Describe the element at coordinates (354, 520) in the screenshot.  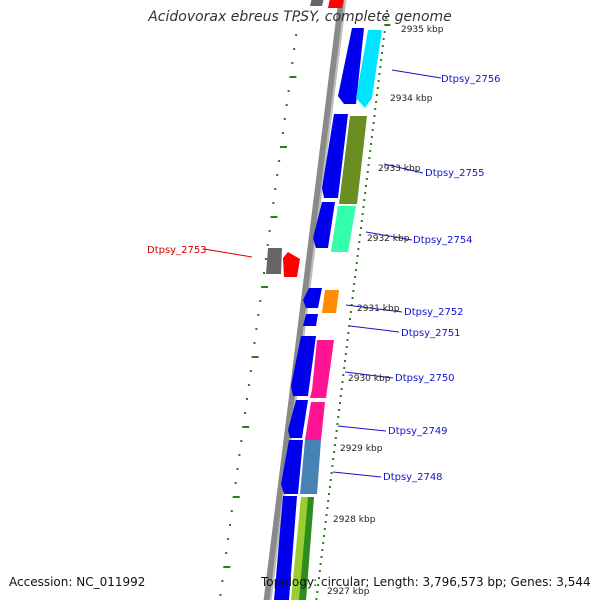
I see `scale-label: 2928 kbp` at that location.